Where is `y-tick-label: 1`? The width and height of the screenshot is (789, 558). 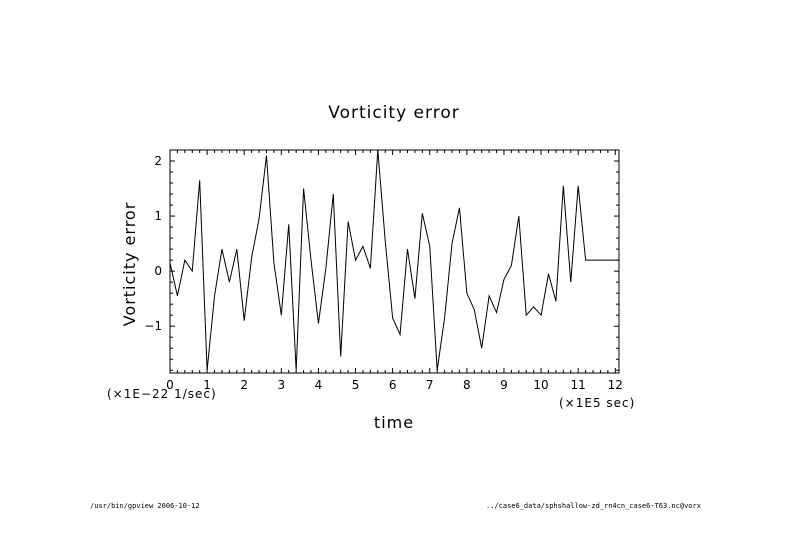 y-tick-label: 1 is located at coordinates (158, 216).